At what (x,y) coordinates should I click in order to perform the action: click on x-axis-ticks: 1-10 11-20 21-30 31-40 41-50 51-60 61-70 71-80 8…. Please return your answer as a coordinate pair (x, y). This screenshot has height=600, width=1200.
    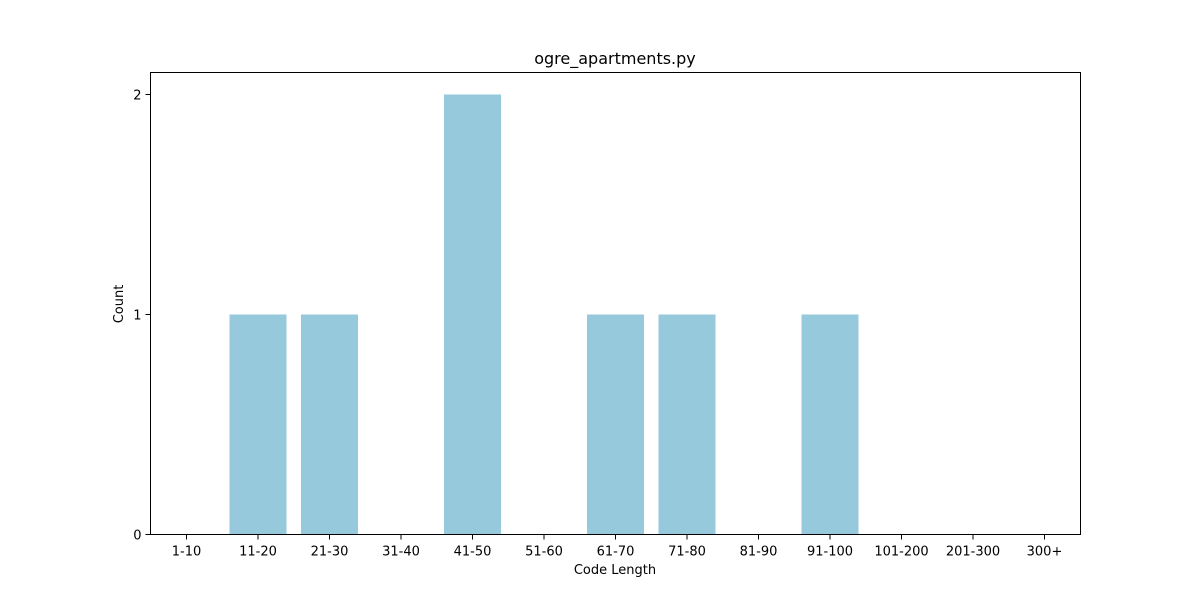
    Looking at the image, I should click on (617, 547).